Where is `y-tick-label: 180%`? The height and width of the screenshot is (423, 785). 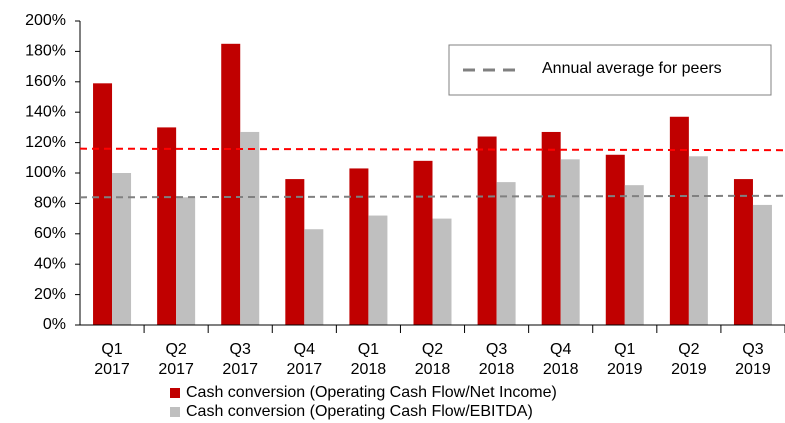
y-tick-label: 180% is located at coordinates (45, 51).